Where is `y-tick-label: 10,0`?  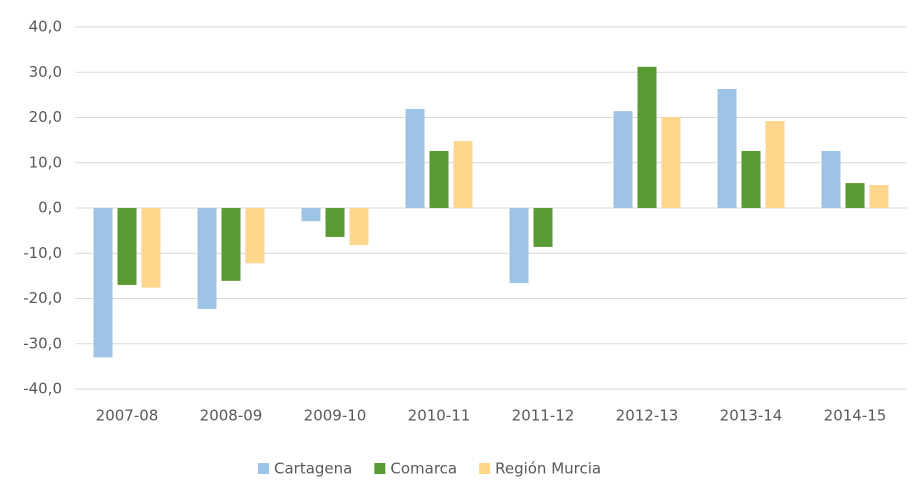
y-tick-label: 10,0 is located at coordinates (45, 162).